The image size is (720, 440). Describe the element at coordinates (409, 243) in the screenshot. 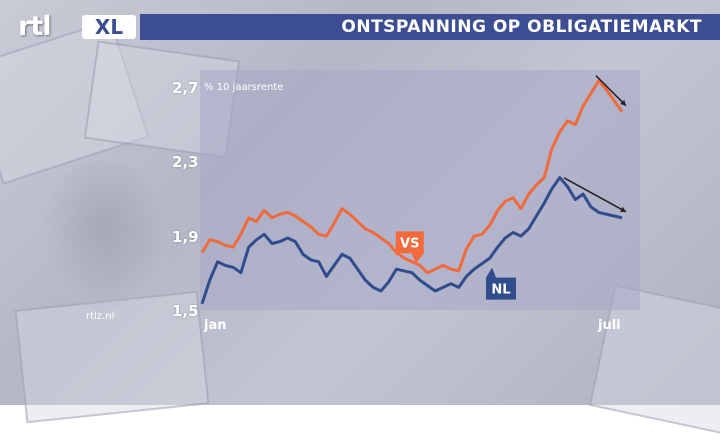

I see `svg-text: VS` at that location.